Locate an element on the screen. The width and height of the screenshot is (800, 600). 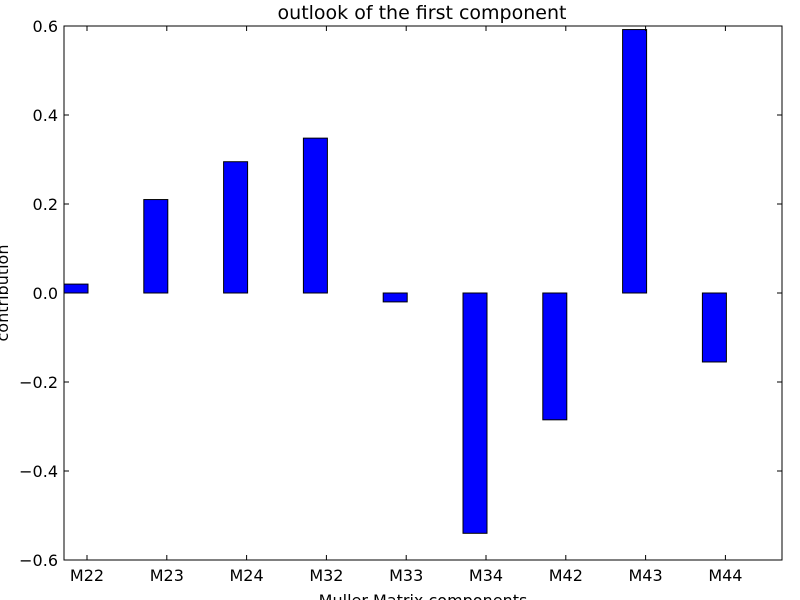
y-tick-label: −0.2 is located at coordinates (38, 382).